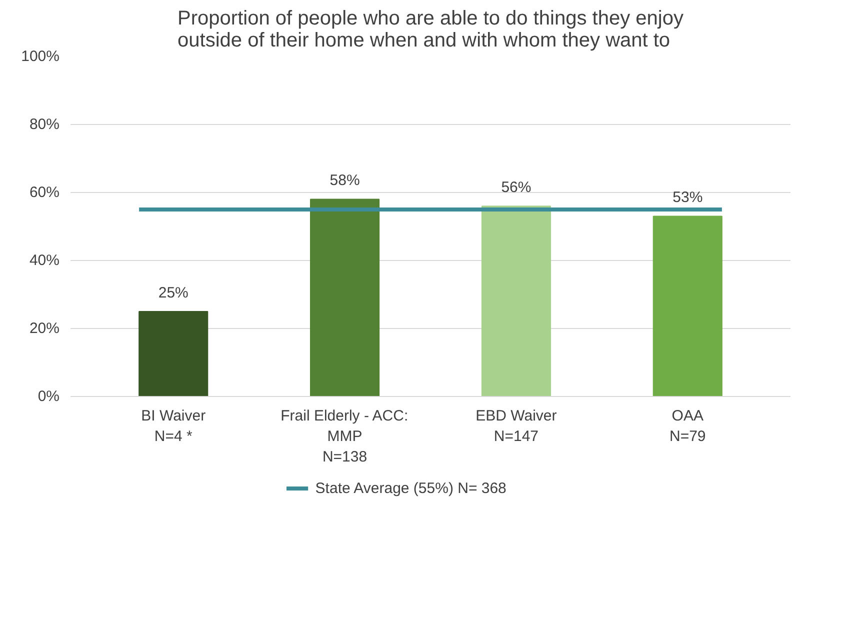 This screenshot has height=620, width=850. What do you see at coordinates (44, 124) in the screenshot?
I see `y-tick-label: 80%` at bounding box center [44, 124].